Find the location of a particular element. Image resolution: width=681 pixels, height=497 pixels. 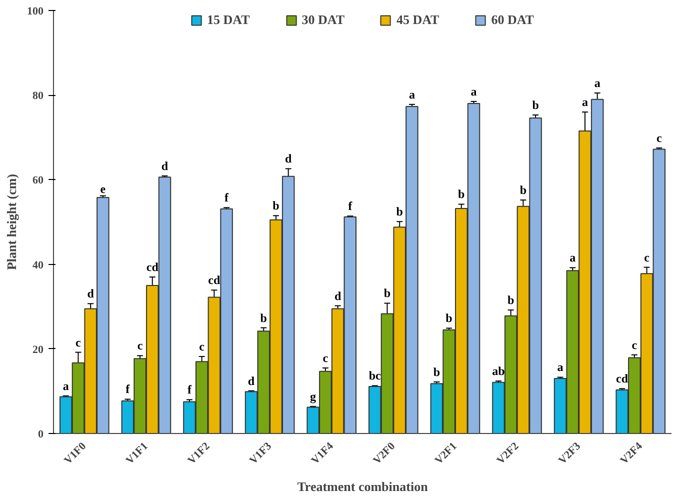

annotation: bc is located at coordinates (375, 375).